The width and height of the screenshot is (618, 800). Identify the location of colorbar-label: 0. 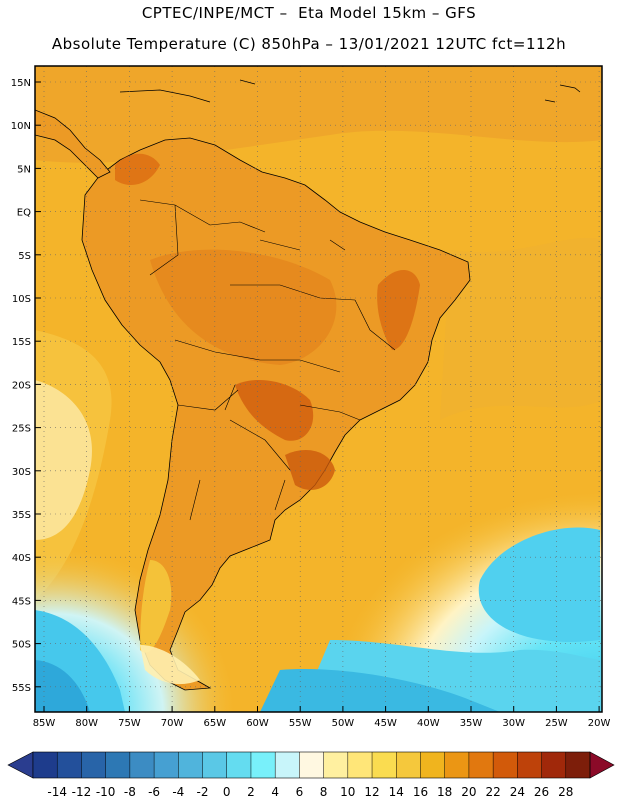
(227, 792).